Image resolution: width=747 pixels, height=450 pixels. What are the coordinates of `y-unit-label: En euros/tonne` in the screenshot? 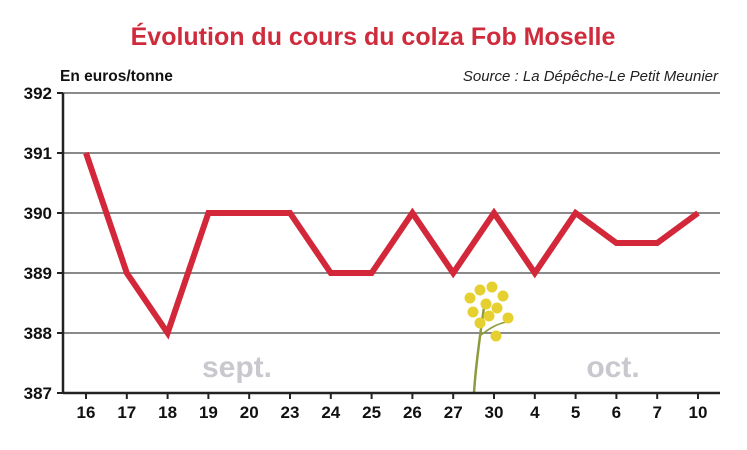 It's located at (116, 76).